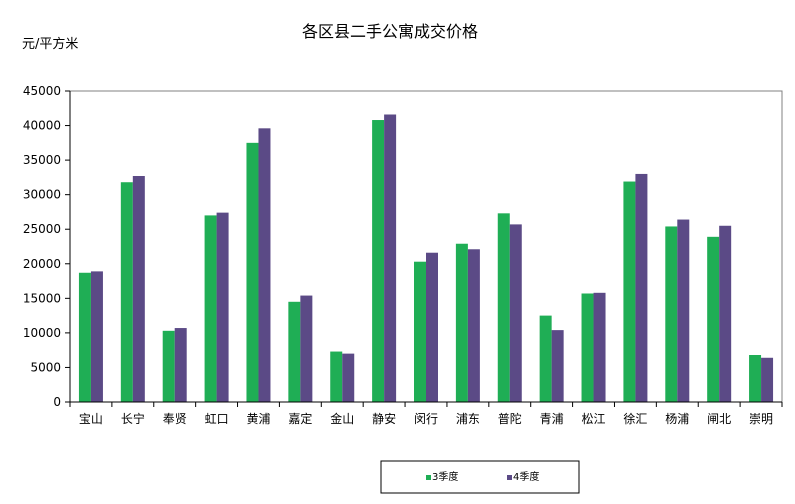 The height and width of the screenshot is (504, 795). Describe the element at coordinates (42, 264) in the screenshot. I see `y-tick-label: 20000` at that location.